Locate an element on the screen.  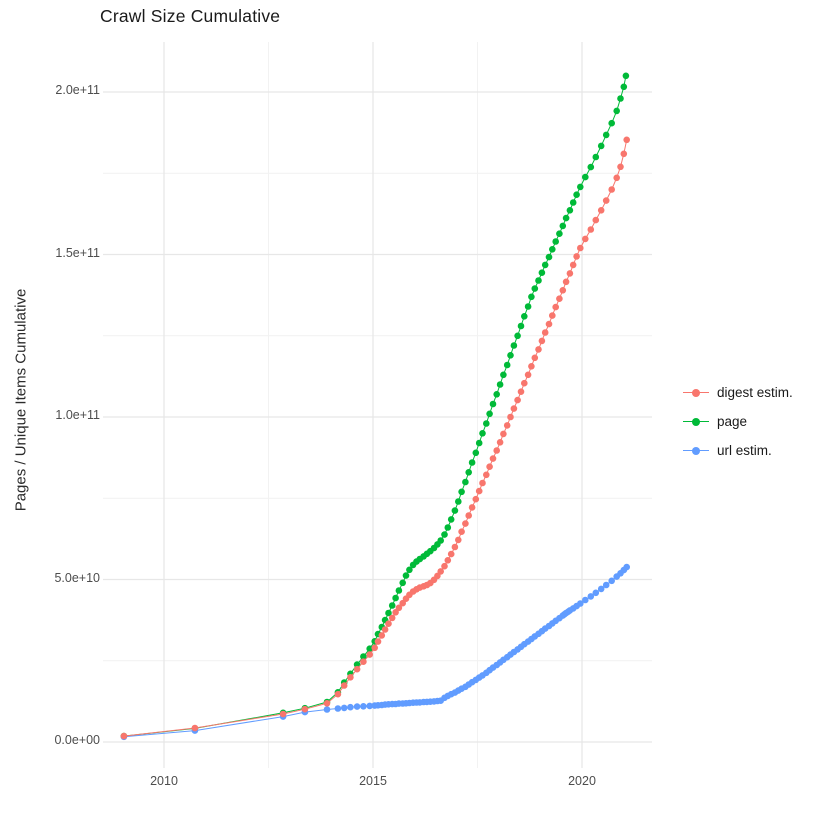
legend-label: page is located at coordinates (732, 421).